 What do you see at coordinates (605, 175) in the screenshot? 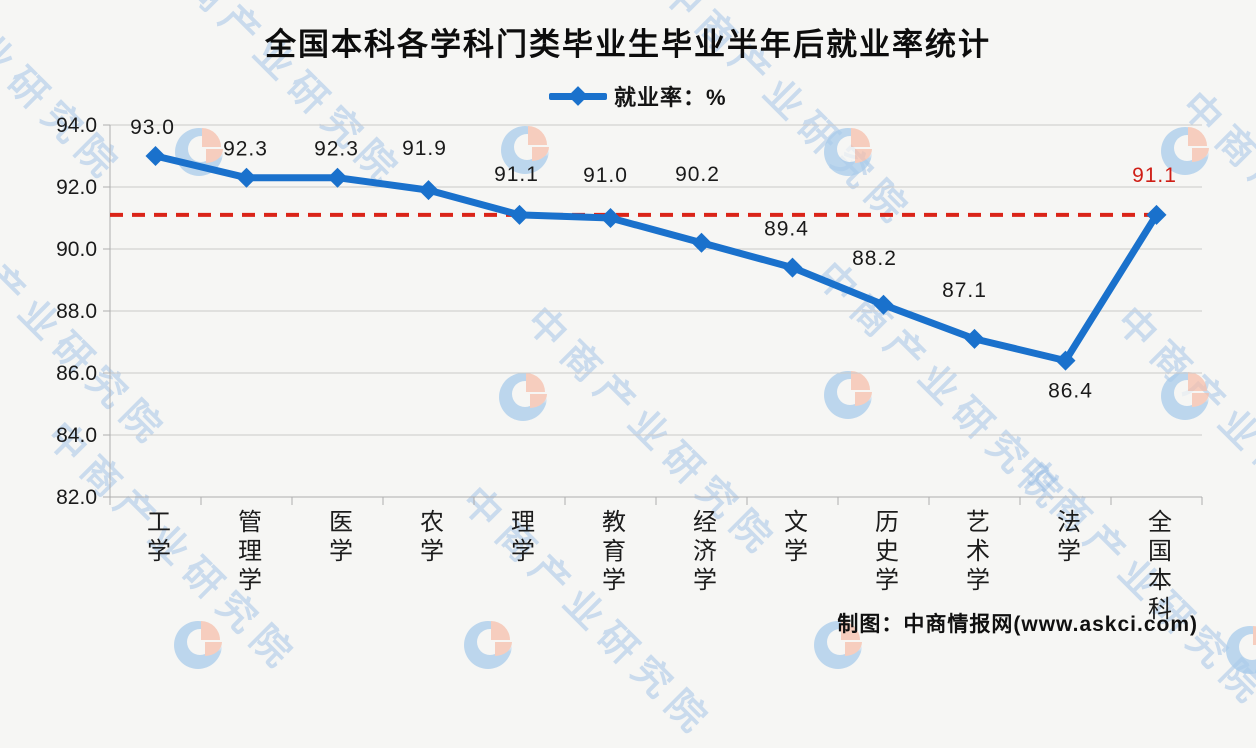
I see `data-label: 91.0` at bounding box center [605, 175].